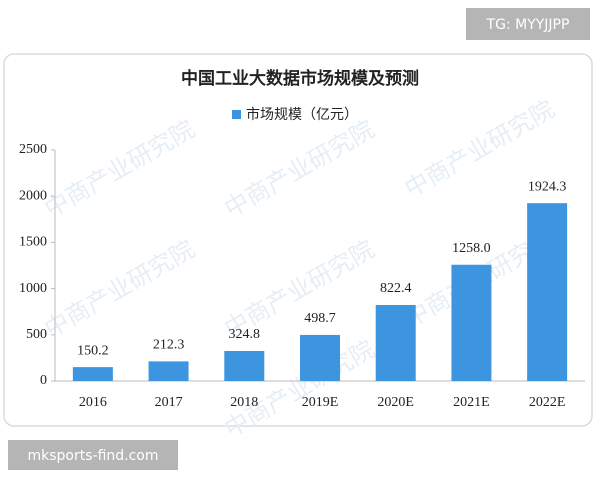 The width and height of the screenshot is (600, 480). Describe the element at coordinates (33, 242) in the screenshot. I see `y-tick-label: 1500` at that location.